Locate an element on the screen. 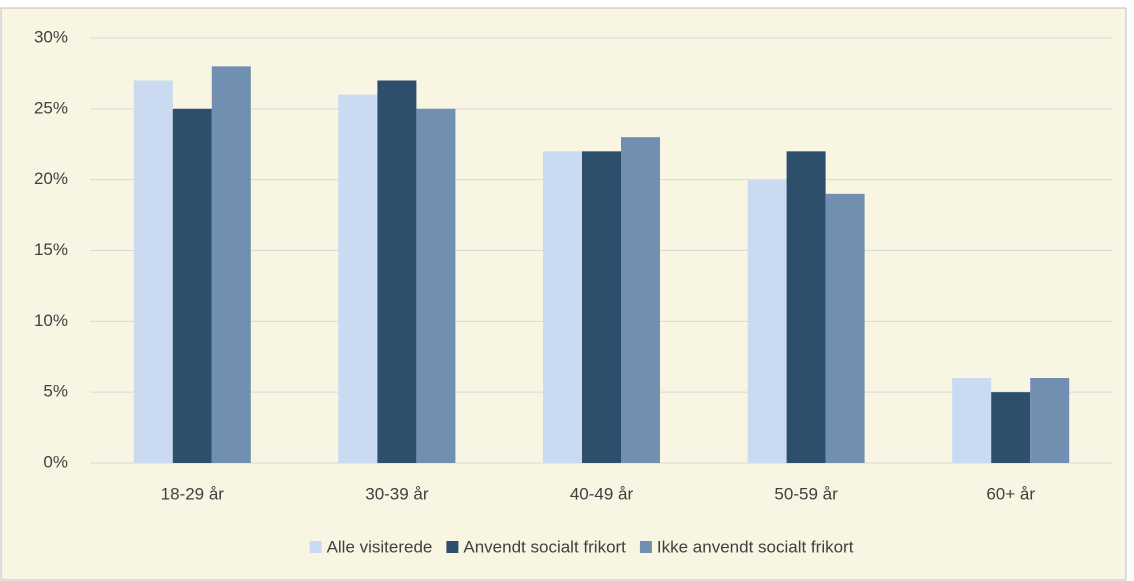  y-tick-label: 30% is located at coordinates (51, 36).